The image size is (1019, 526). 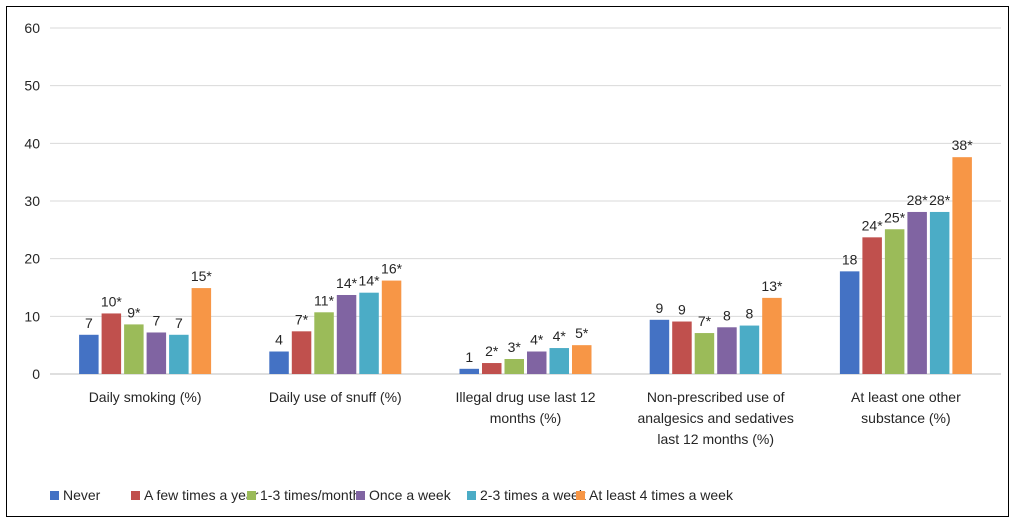 What do you see at coordinates (279, 340) in the screenshot?
I see `data-label: 4` at bounding box center [279, 340].